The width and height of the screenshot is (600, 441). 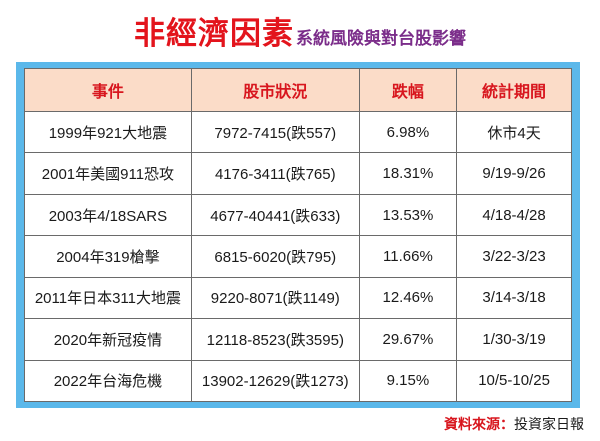 What do you see at coordinates (108, 90) in the screenshot?
I see `header-event: 事件` at bounding box center [108, 90].